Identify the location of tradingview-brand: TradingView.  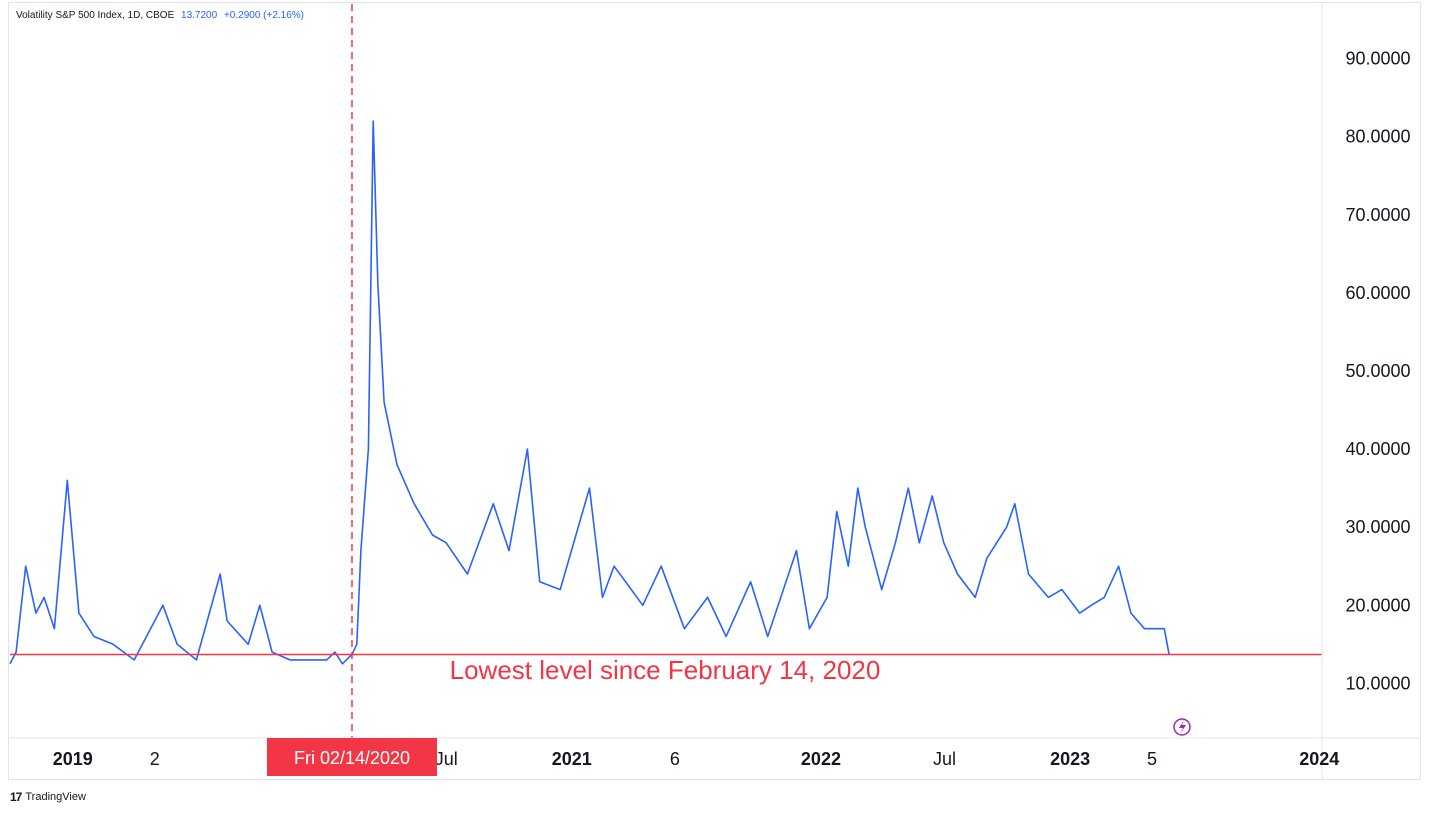
(55, 797).